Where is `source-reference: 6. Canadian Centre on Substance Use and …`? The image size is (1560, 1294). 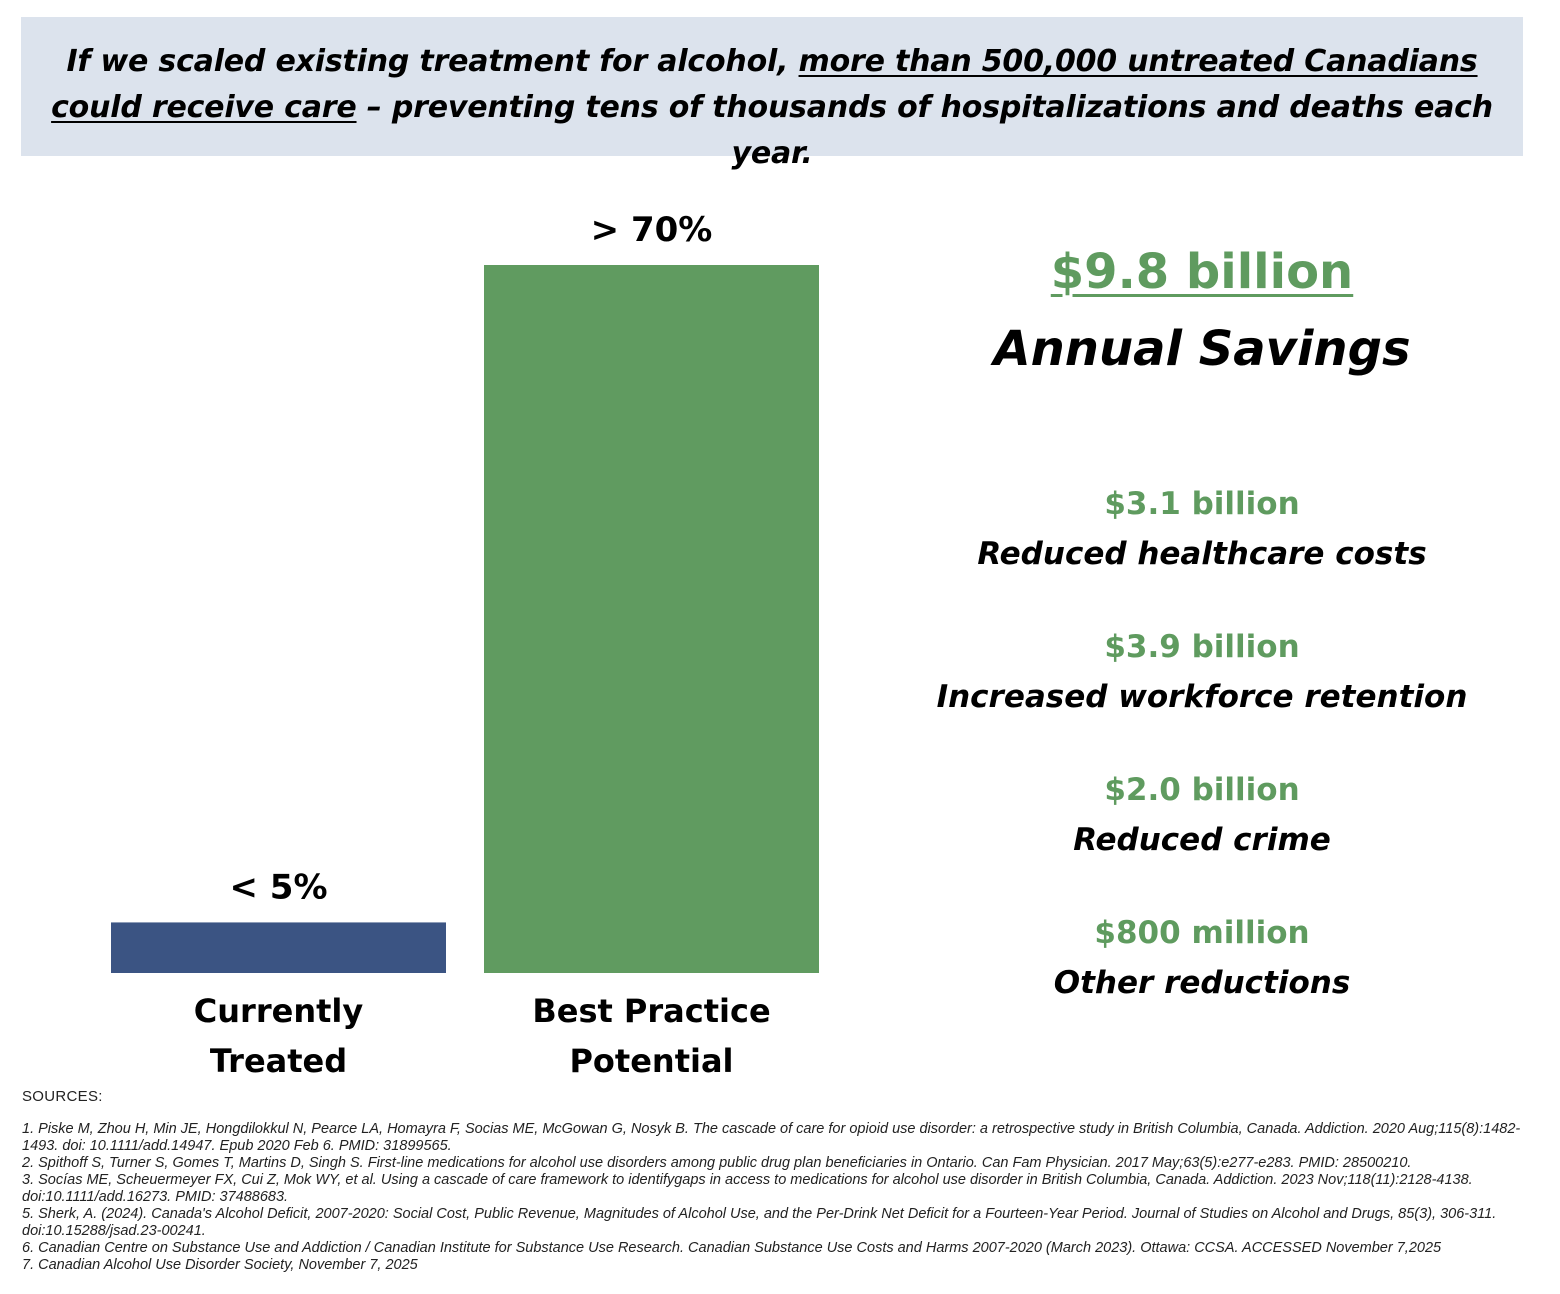
source-reference: 6. Canadian Centre on Substance Use and … is located at coordinates (732, 1248).